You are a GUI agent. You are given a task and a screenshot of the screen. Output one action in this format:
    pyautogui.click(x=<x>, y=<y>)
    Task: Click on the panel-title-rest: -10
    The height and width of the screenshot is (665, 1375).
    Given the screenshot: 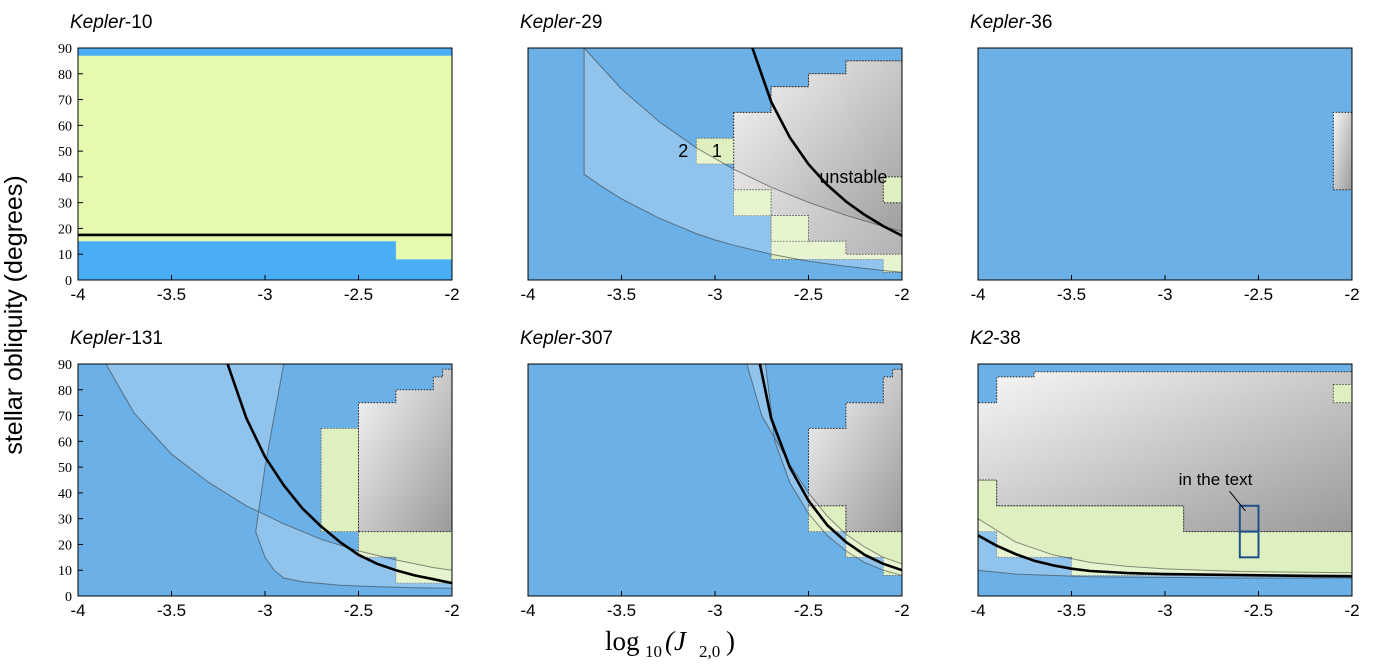 What is the action you would take?
    pyautogui.click(x=138, y=22)
    